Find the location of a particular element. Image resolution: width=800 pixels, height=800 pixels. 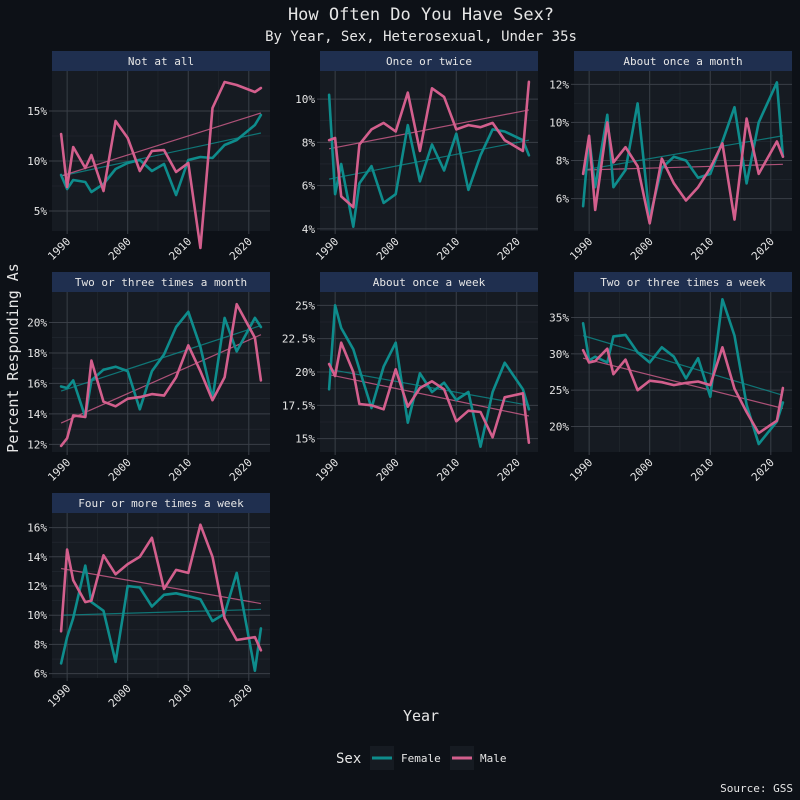

facet-strip-label: About once a month is located at coordinates (682, 61).